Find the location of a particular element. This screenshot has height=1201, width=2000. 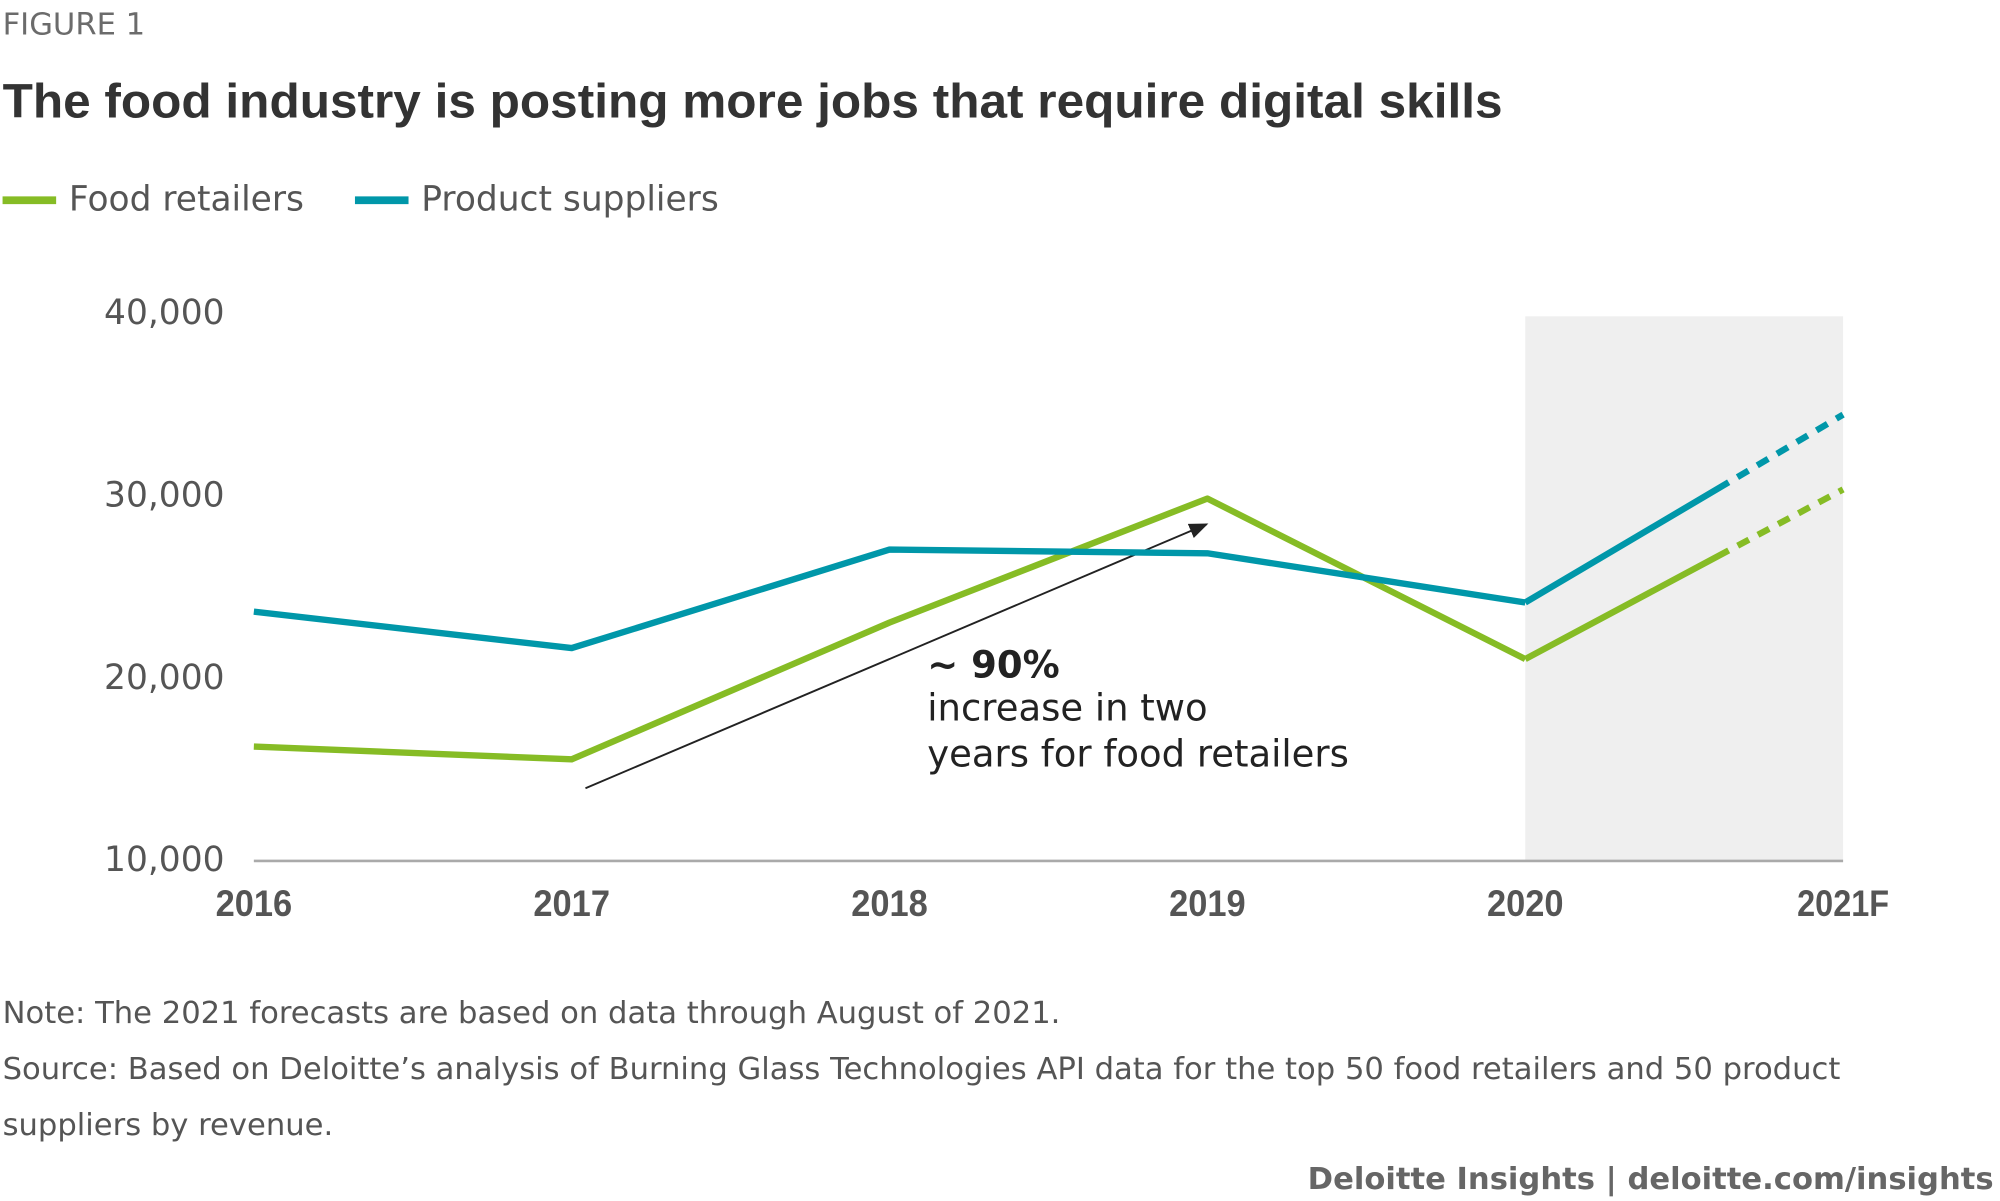

forecast-band is located at coordinates (1684, 588).